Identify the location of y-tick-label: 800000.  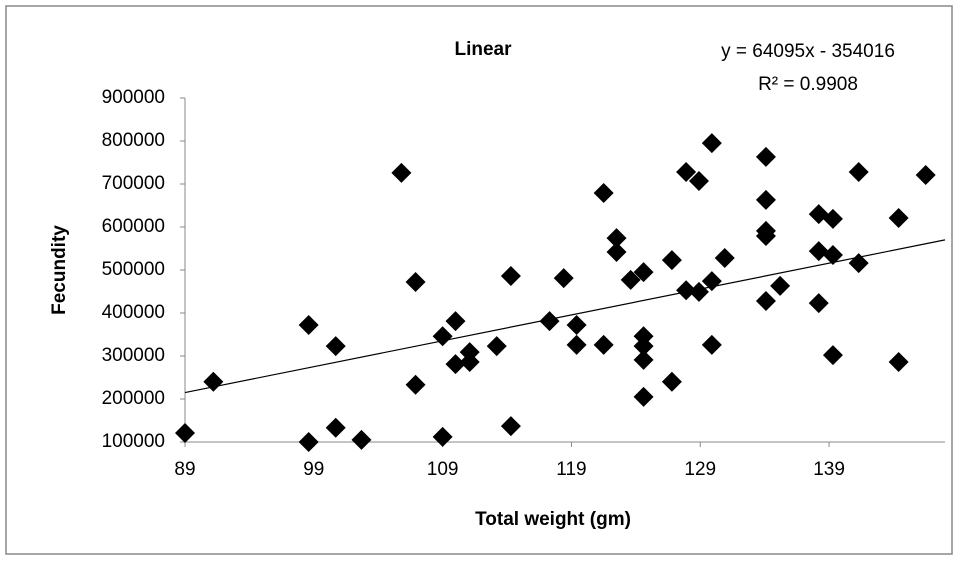
(133, 140).